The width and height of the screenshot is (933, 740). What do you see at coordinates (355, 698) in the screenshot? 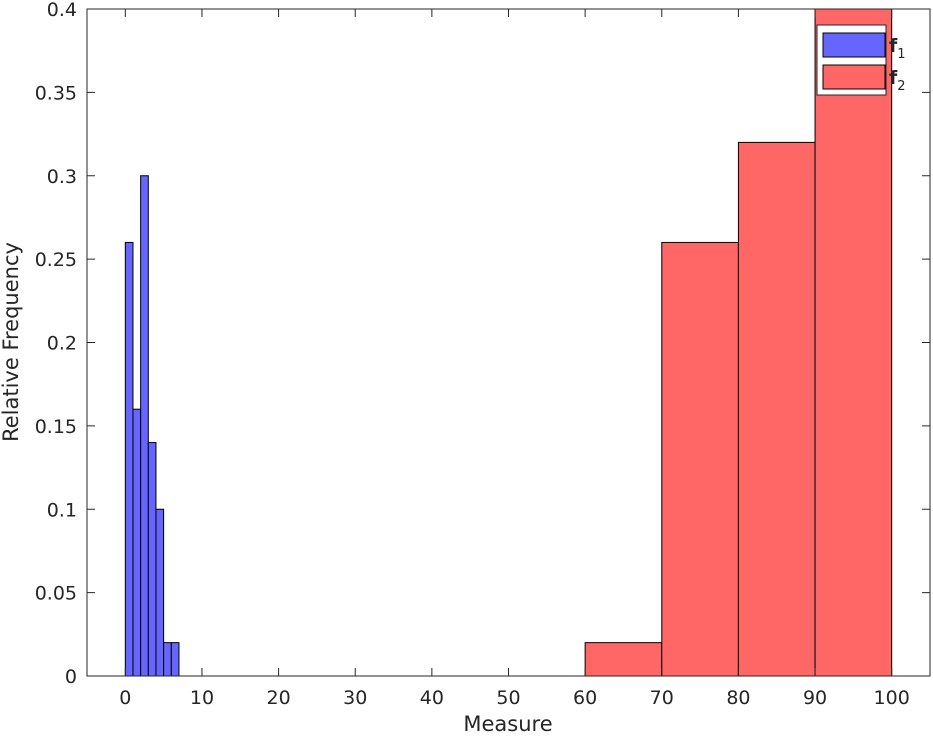
I see `x-tick-label: 30` at bounding box center [355, 698].